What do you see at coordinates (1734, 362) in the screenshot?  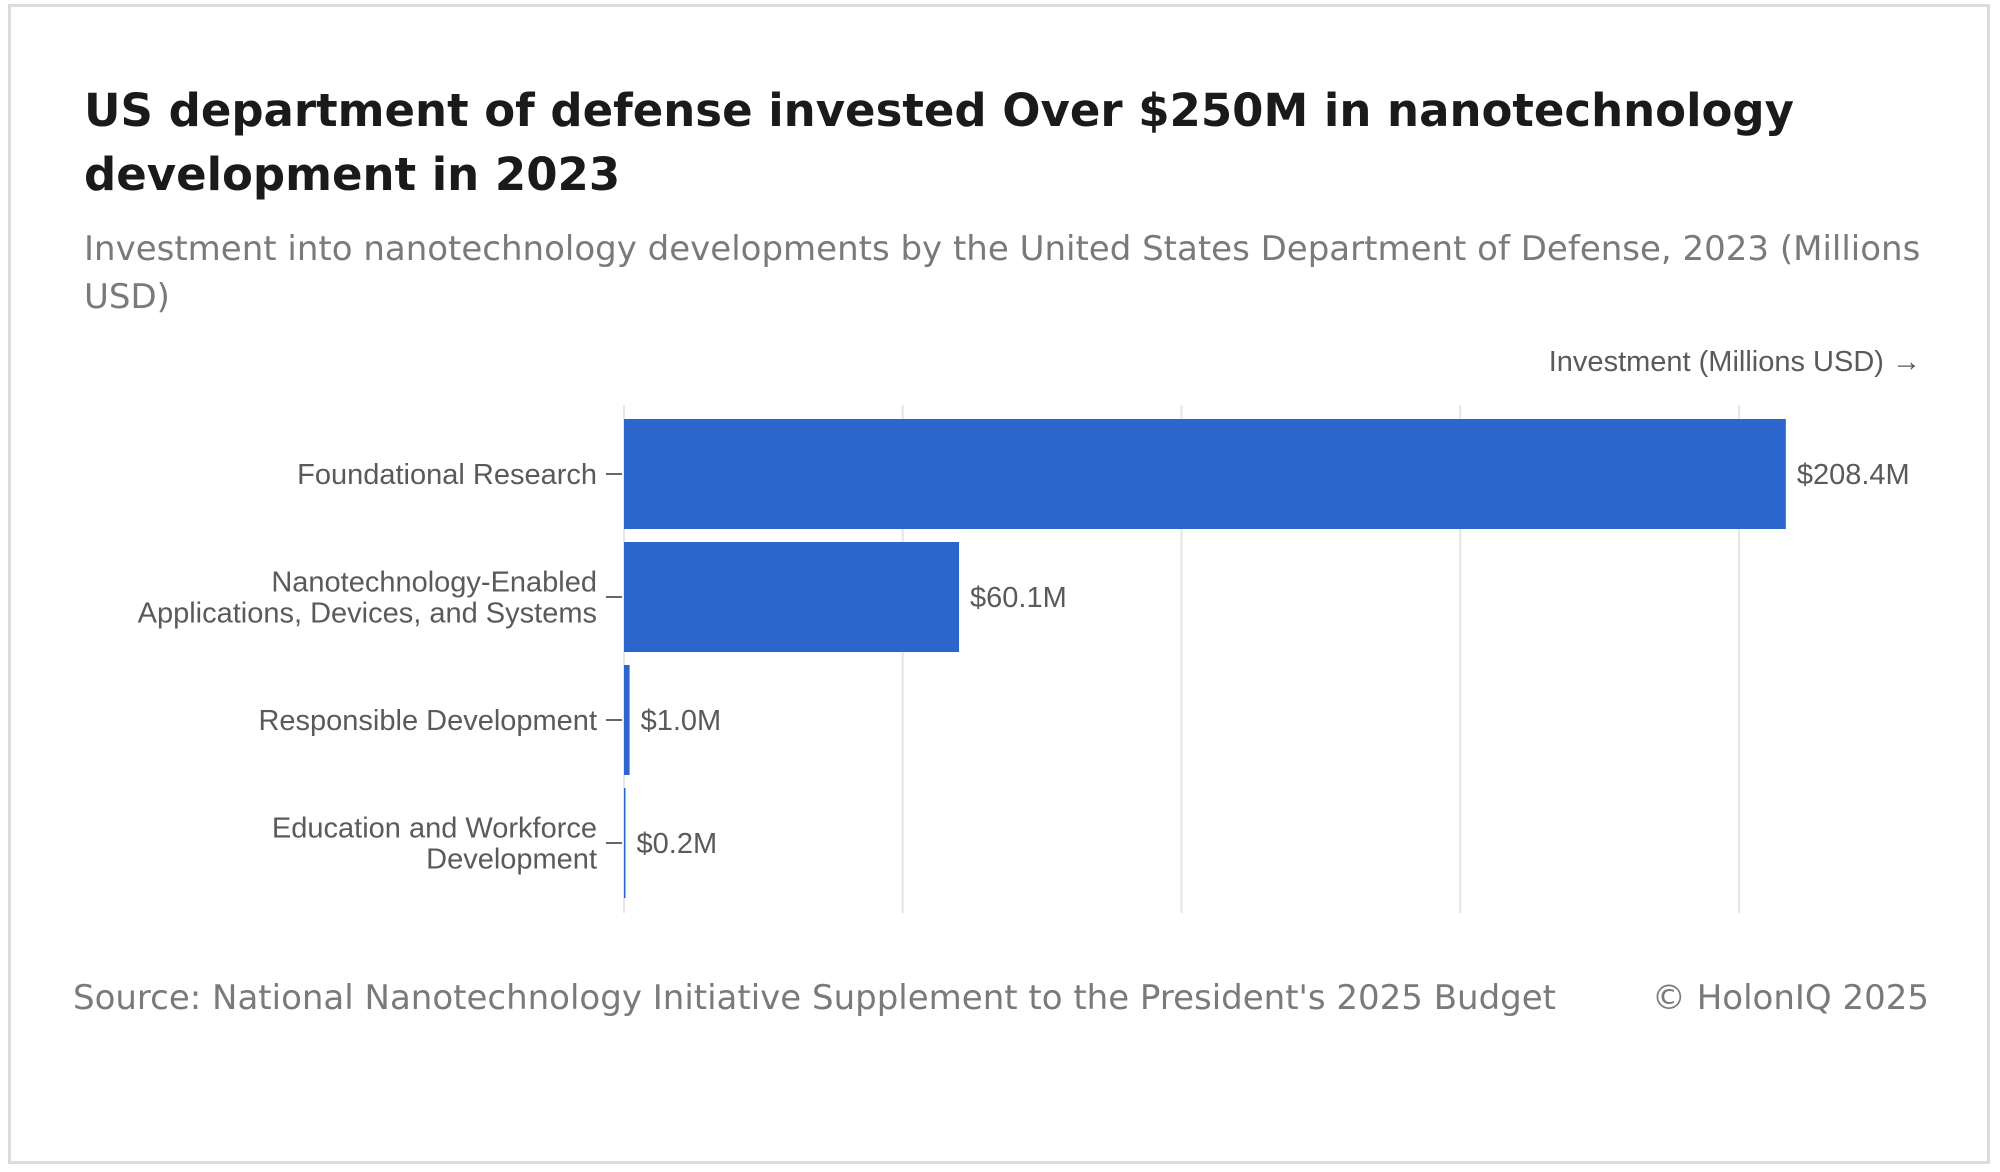 I see `x-axis-label: Investment (Millions USD) →` at bounding box center [1734, 362].